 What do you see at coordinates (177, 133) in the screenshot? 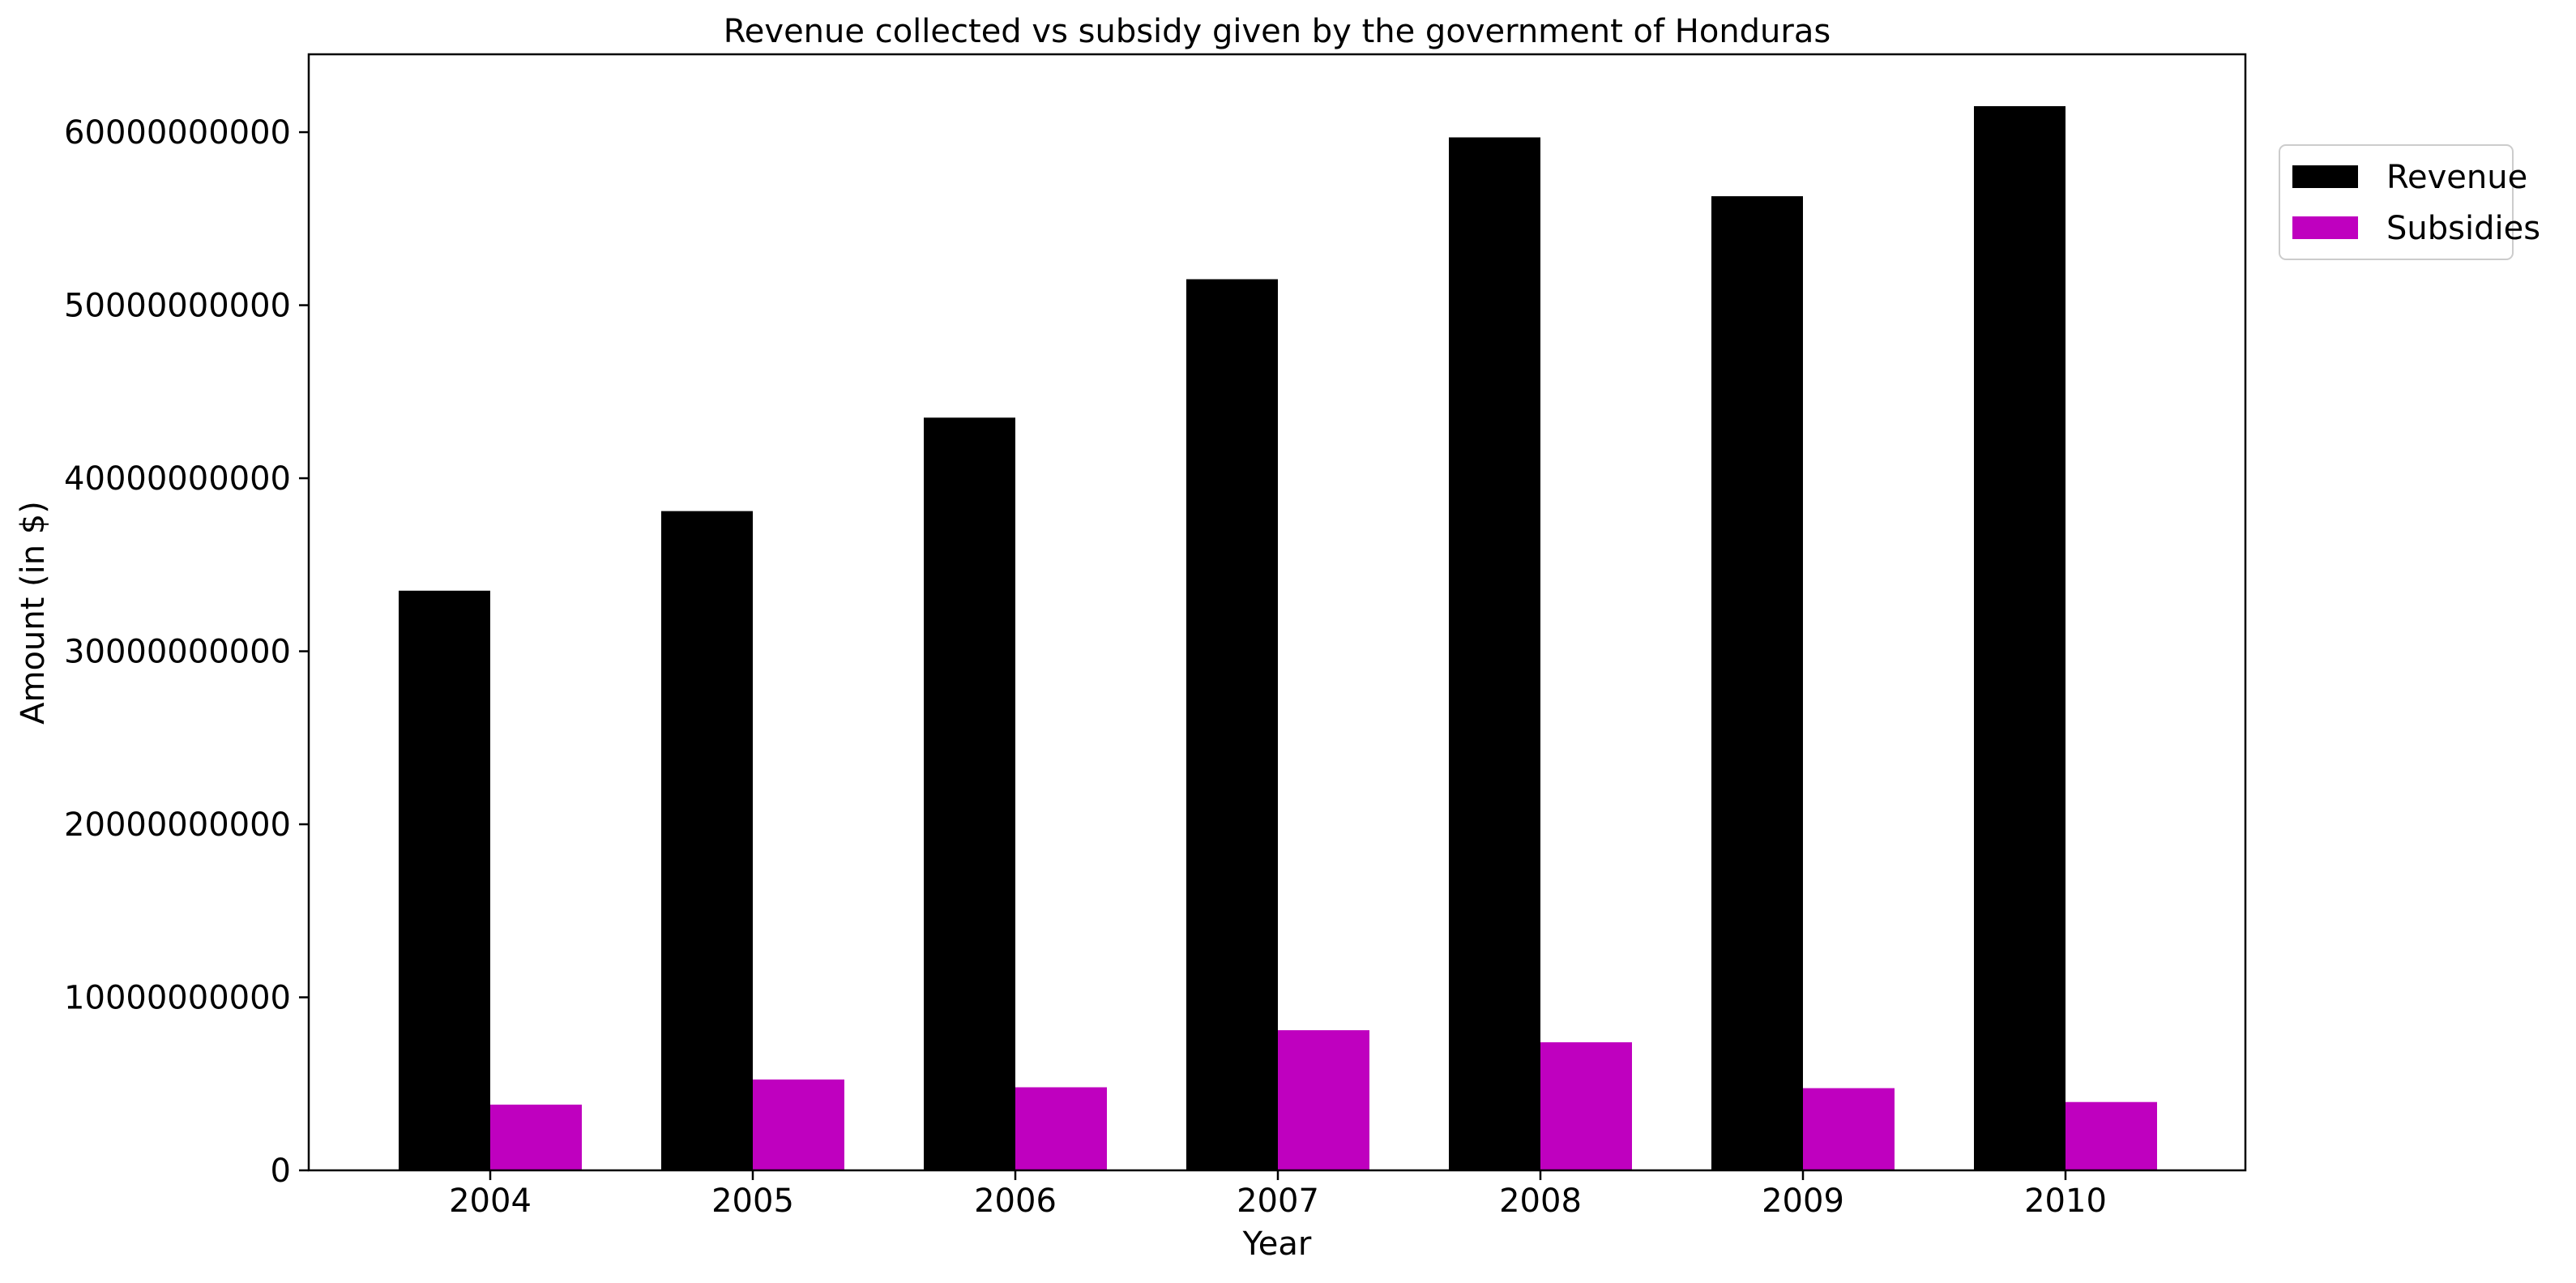
I see `y-tick-label: 60000000000` at bounding box center [177, 133].